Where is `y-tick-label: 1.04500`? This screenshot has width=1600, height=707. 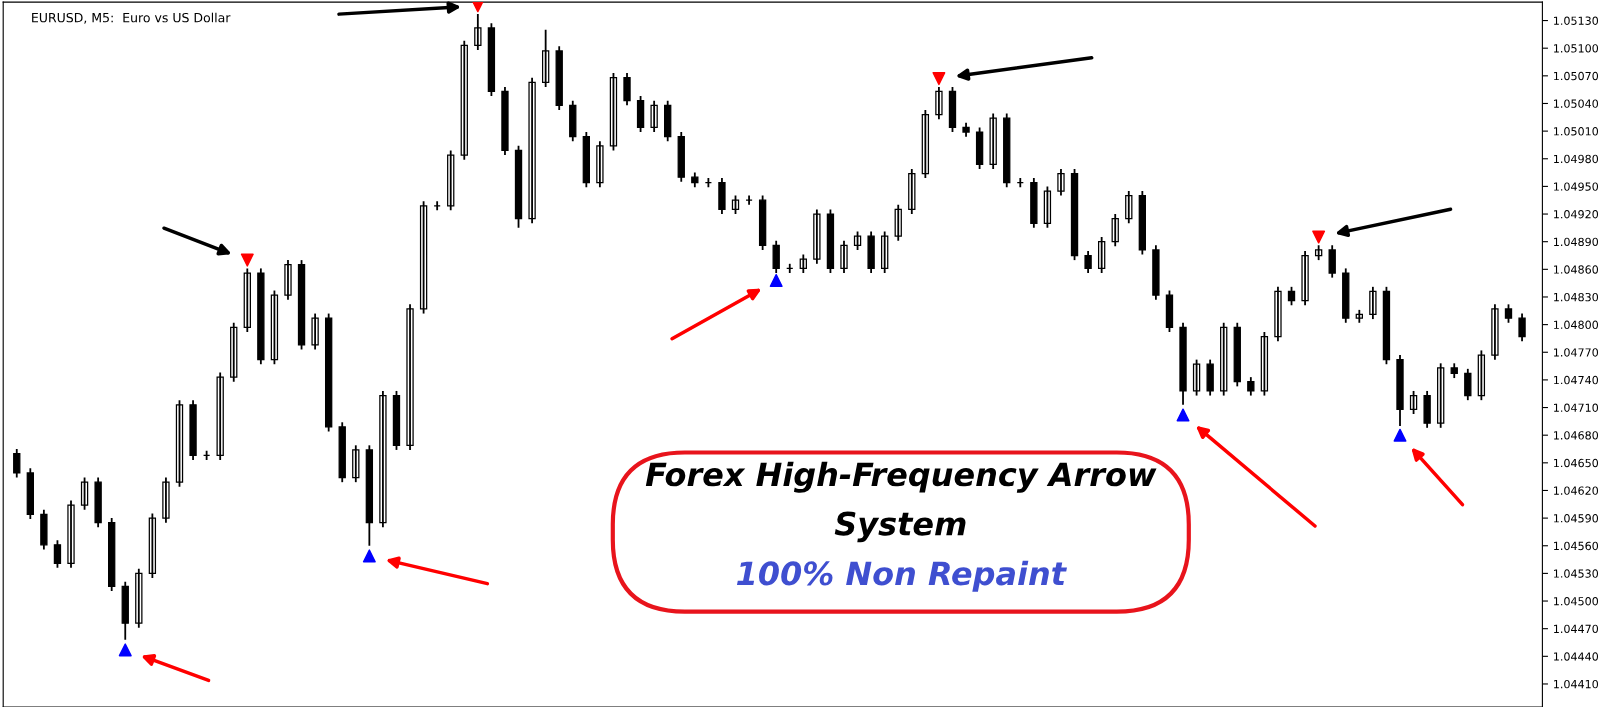
y-tick-label: 1.04500 is located at coordinates (1576, 601).